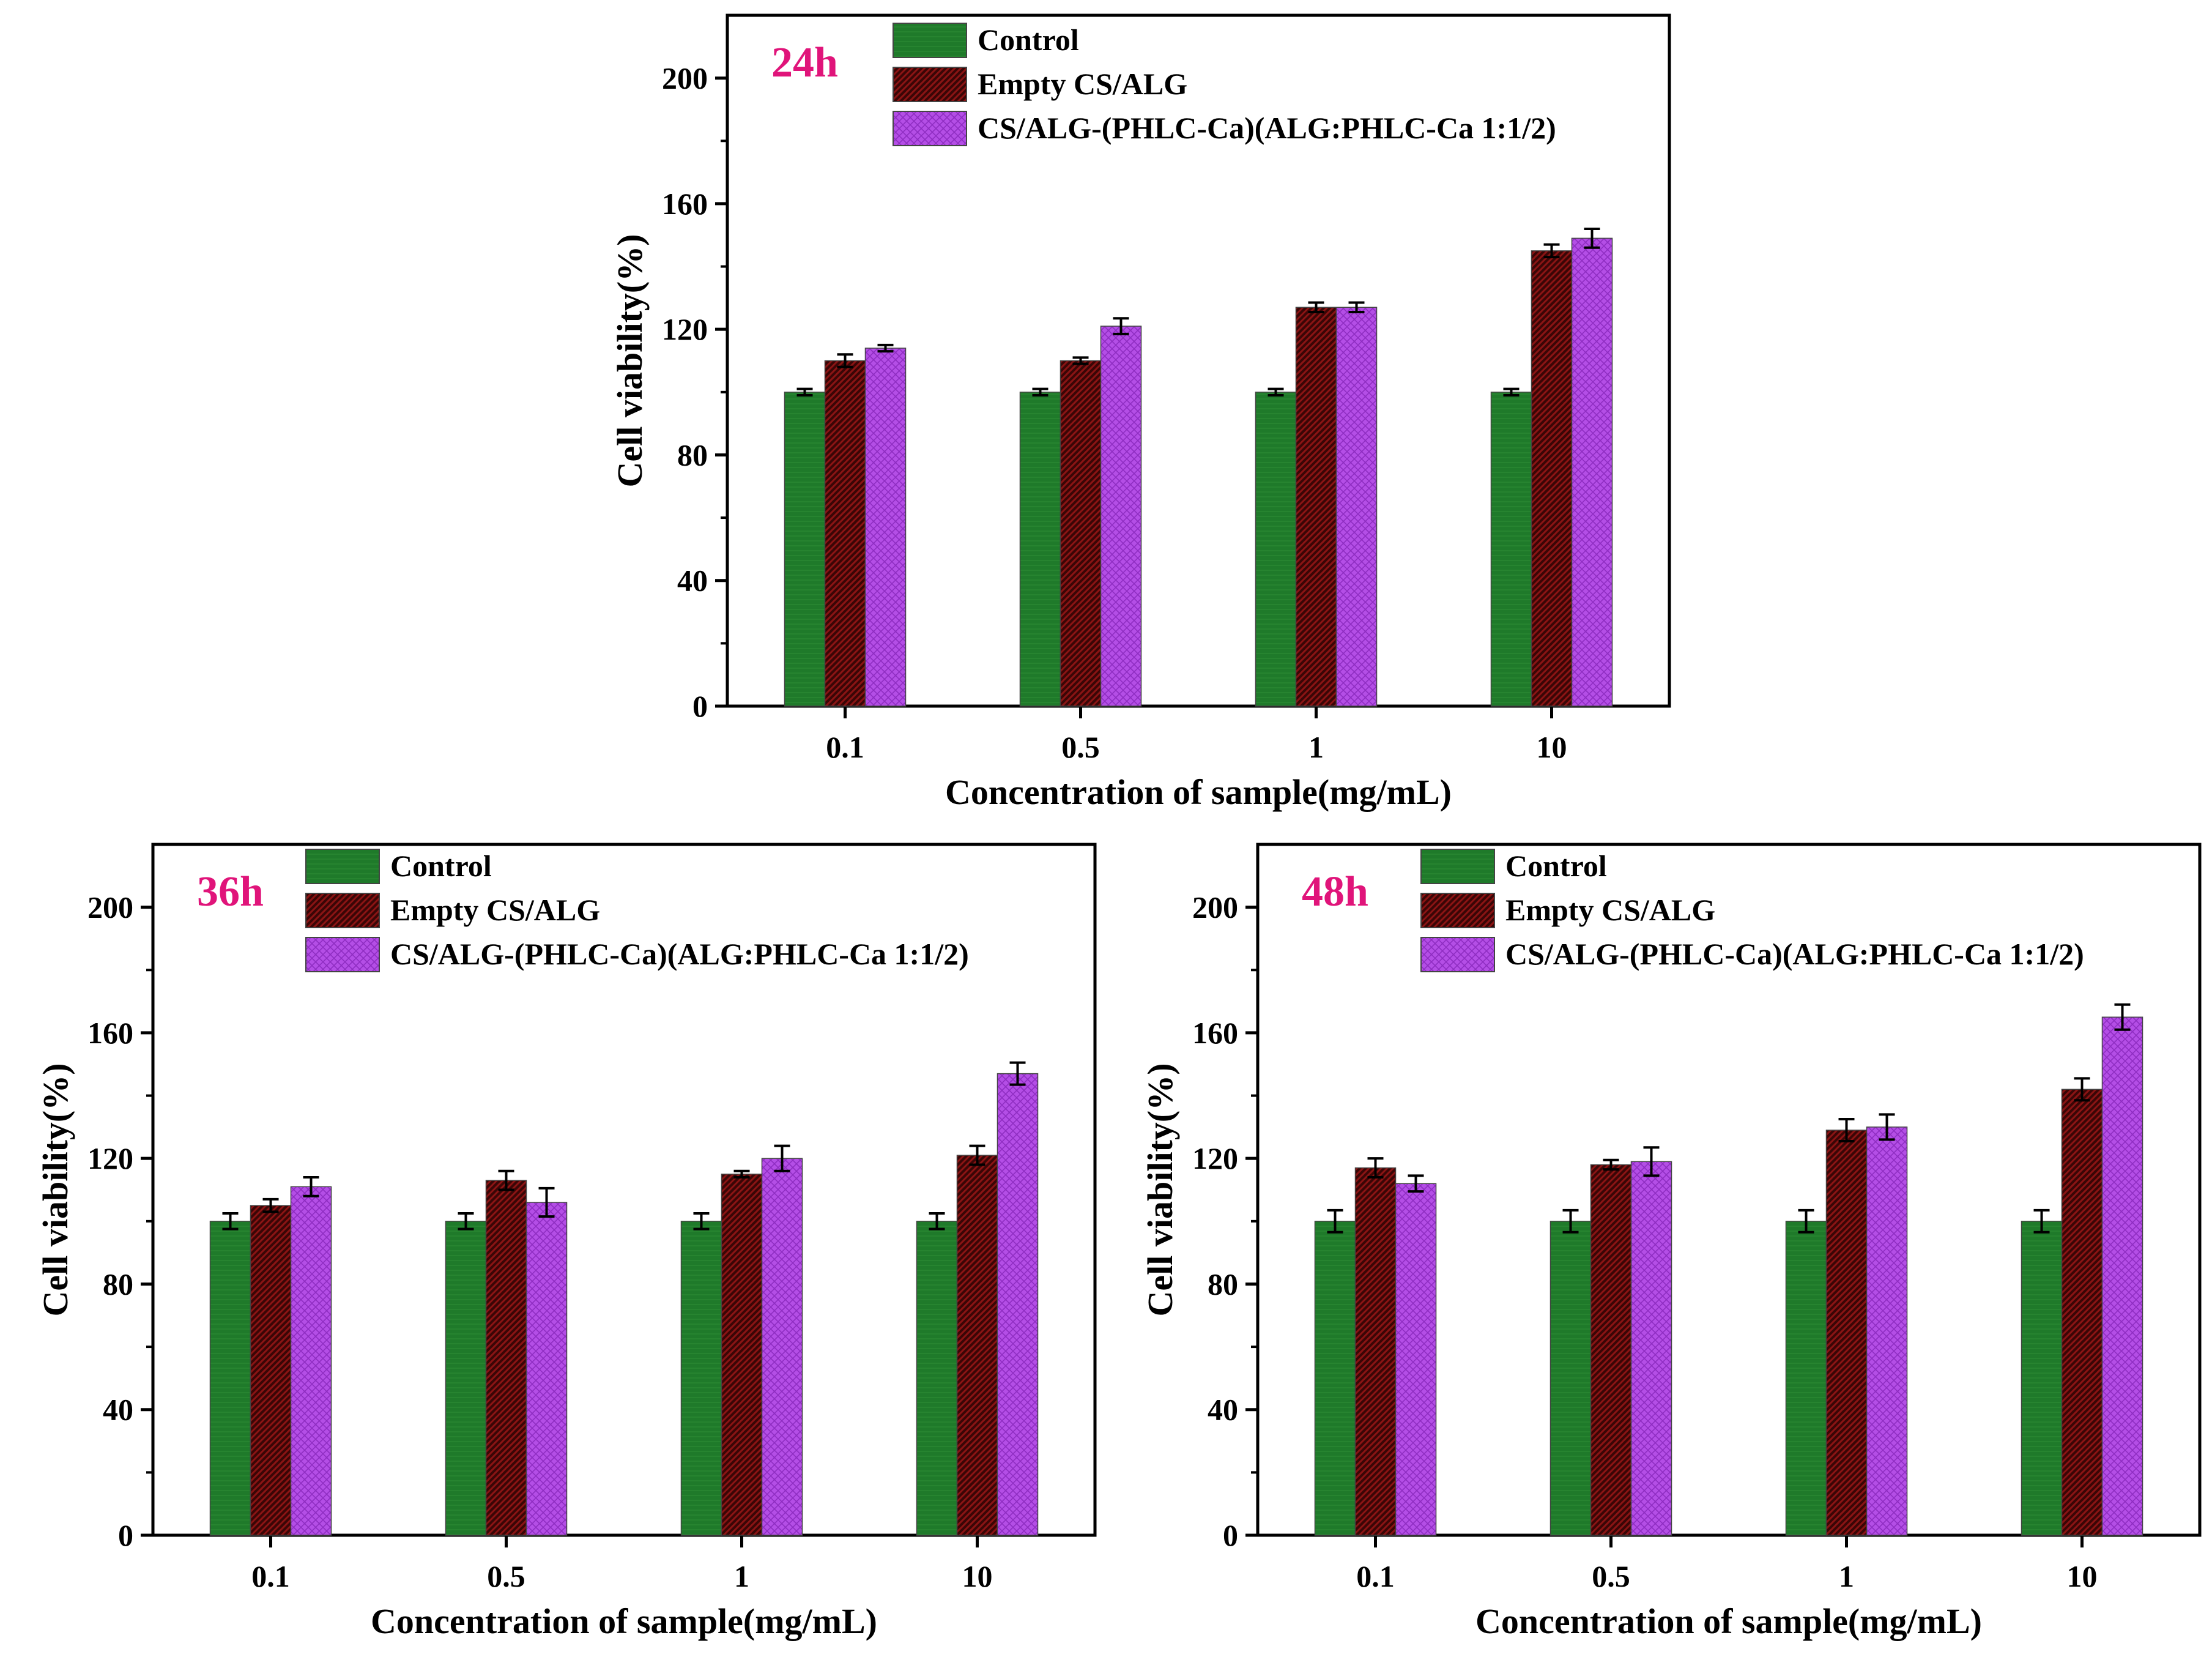 The image size is (2212, 1657). I want to click on panel-time-label: 36h, so click(230, 891).